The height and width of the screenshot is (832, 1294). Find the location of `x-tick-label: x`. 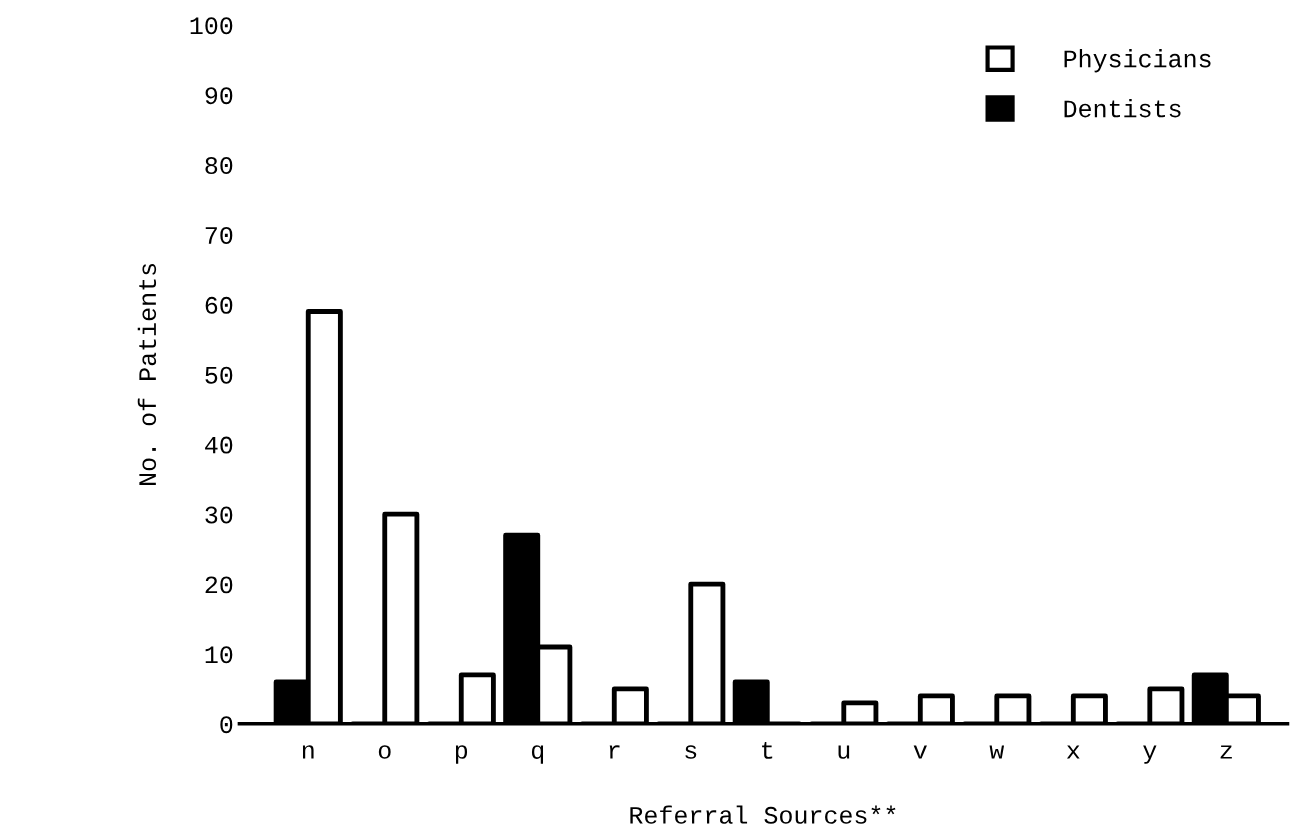

x-tick-label: x is located at coordinates (1073, 752).